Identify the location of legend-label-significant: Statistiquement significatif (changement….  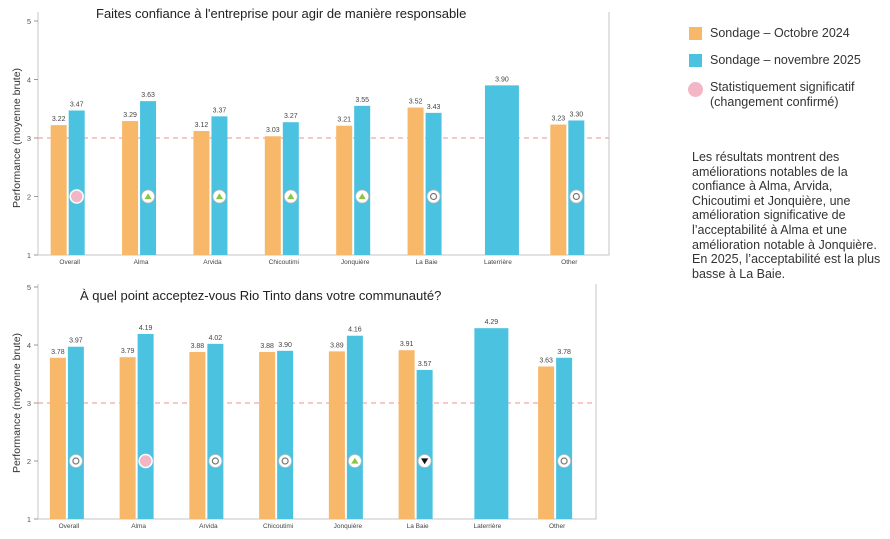
(782, 94).